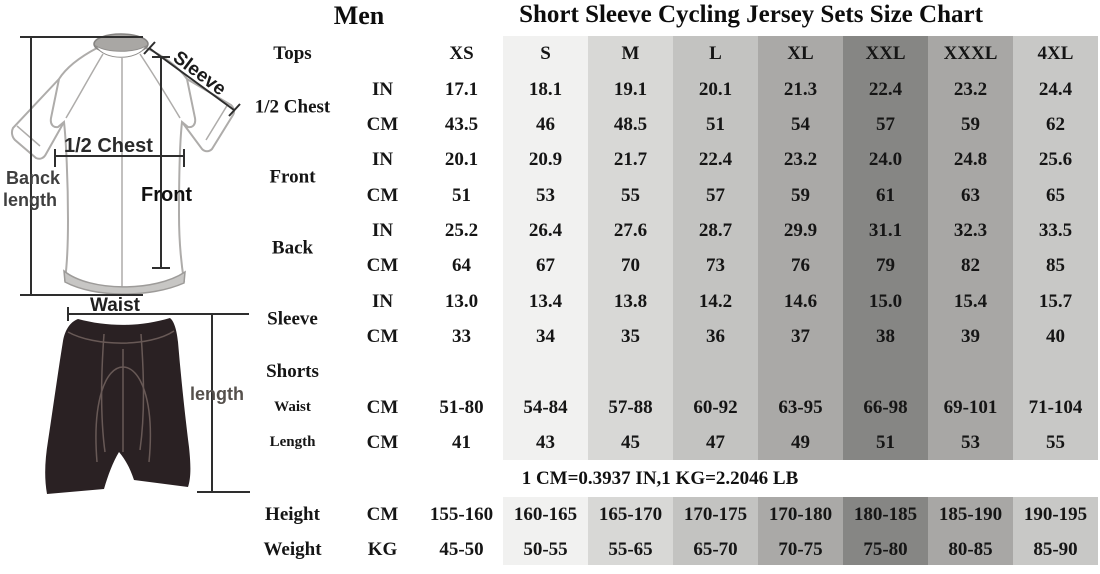 Image resolution: width=1100 pixels, height=574 pixels. I want to click on column-band-xxl, so click(885, 248).